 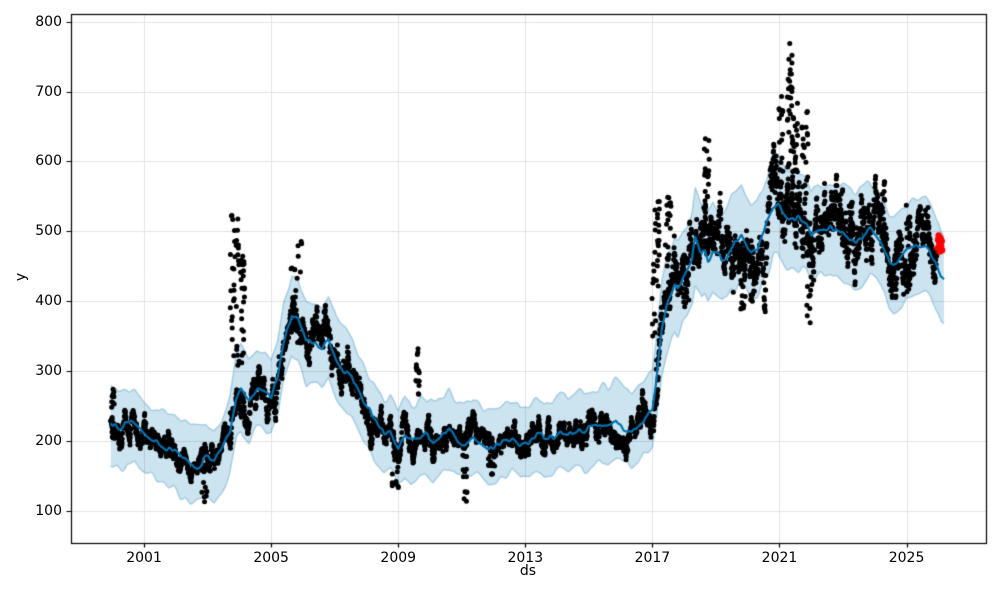 What do you see at coordinates (48, 91) in the screenshot?
I see `y-tick-label: 700` at bounding box center [48, 91].